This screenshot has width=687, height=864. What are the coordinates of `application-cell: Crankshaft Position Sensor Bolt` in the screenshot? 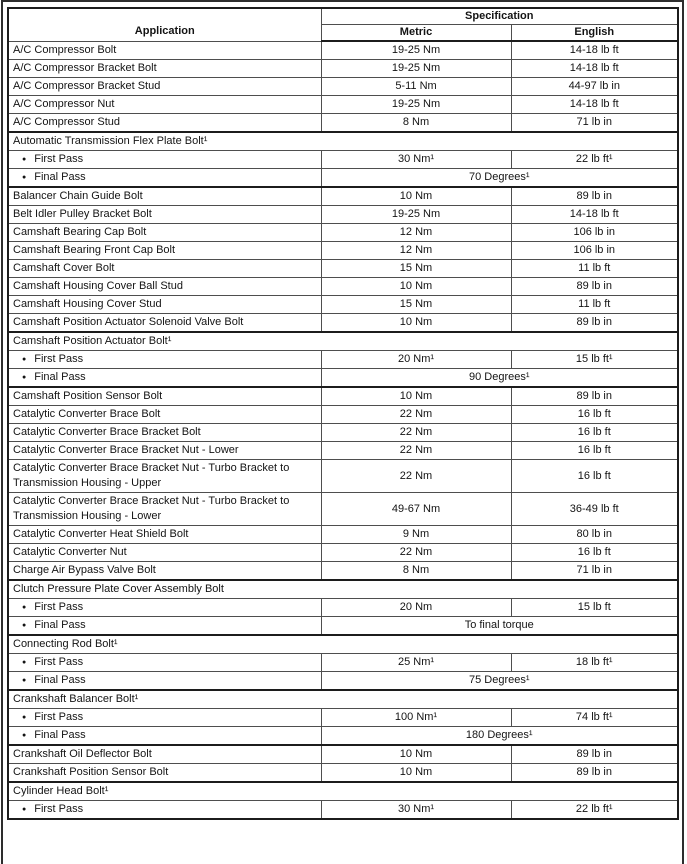 It's located at (164, 773).